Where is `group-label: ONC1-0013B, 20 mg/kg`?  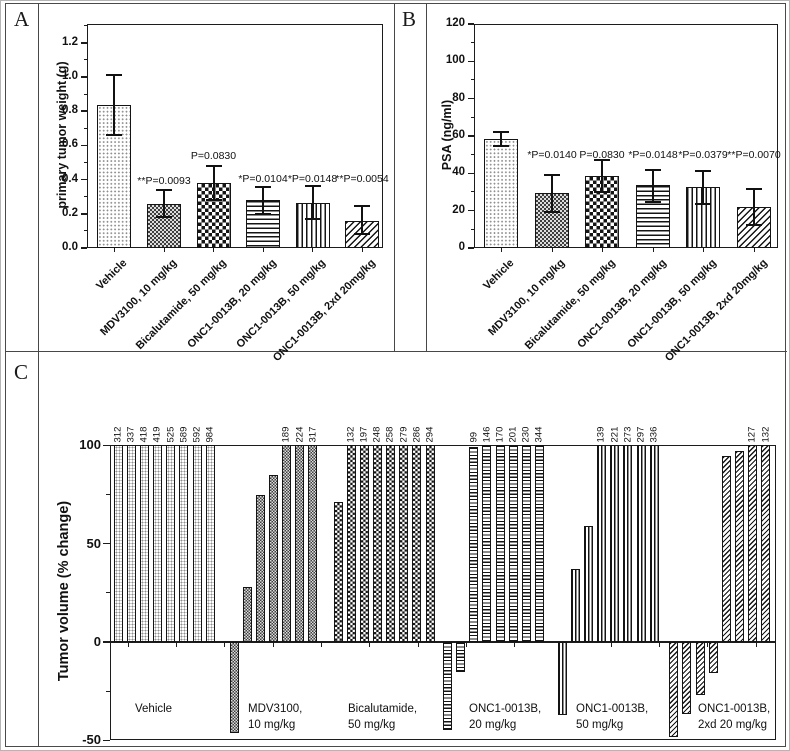
group-label: ONC1-0013B, 20 mg/kg is located at coordinates (505, 717).